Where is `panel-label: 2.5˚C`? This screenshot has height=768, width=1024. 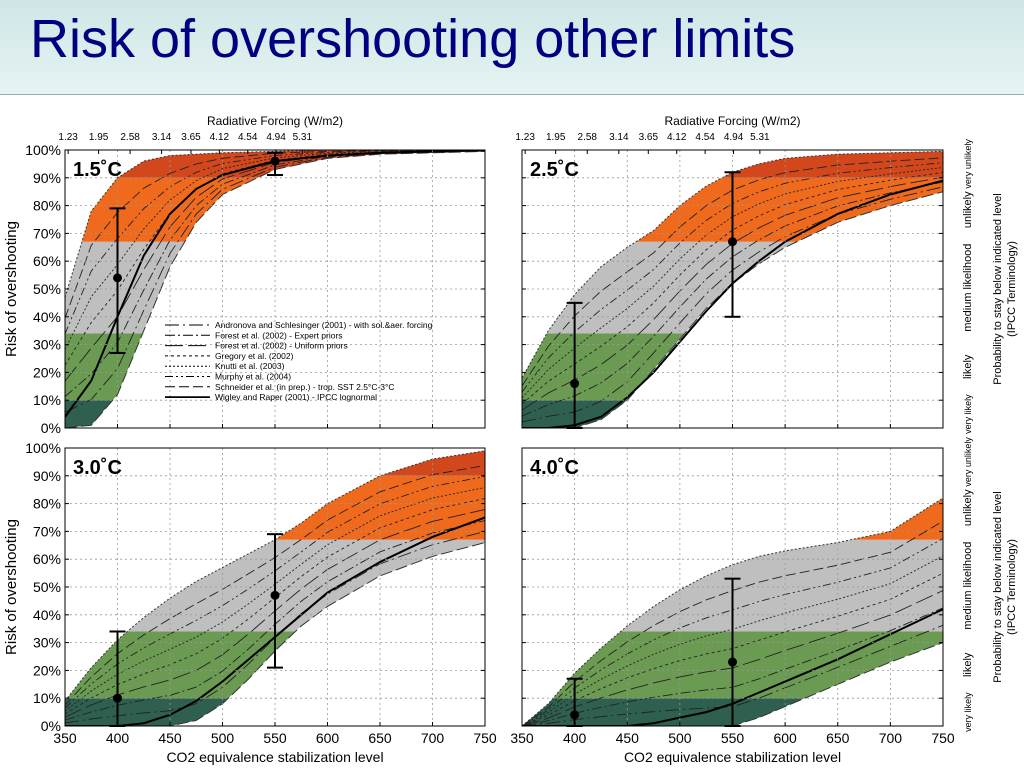 panel-label: 2.5˚C is located at coordinates (554, 169).